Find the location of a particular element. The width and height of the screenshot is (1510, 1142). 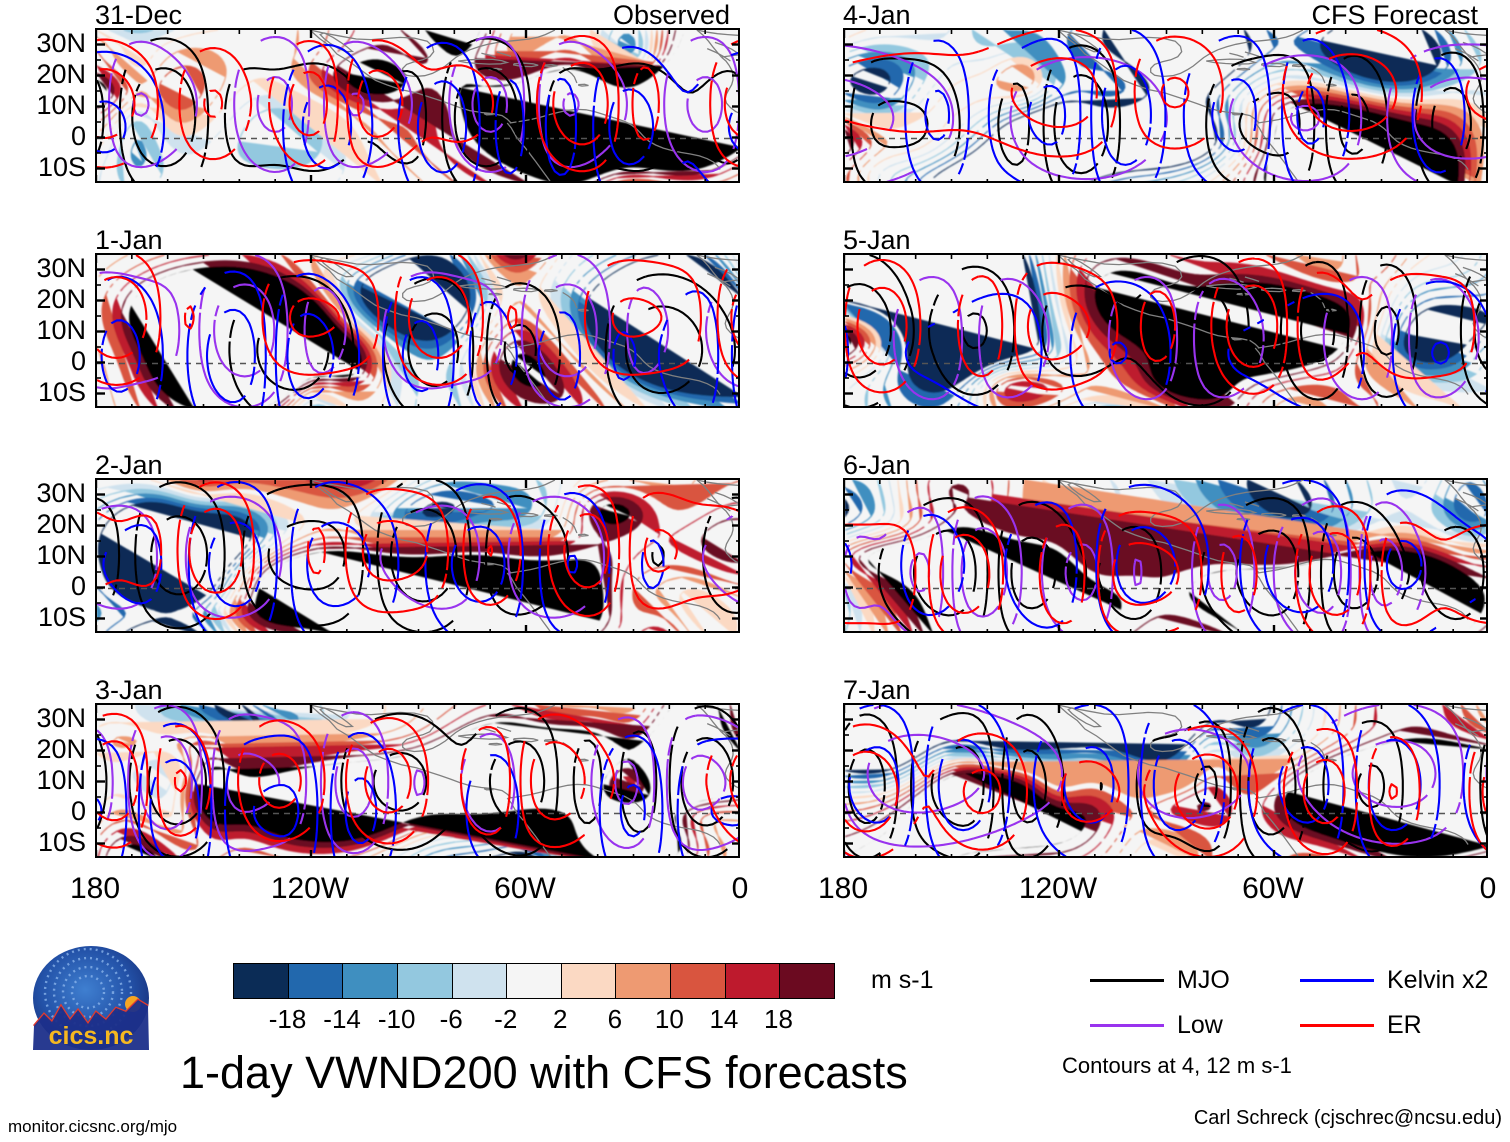

colorbar-tick-label: 6 is located at coordinates (615, 1019).